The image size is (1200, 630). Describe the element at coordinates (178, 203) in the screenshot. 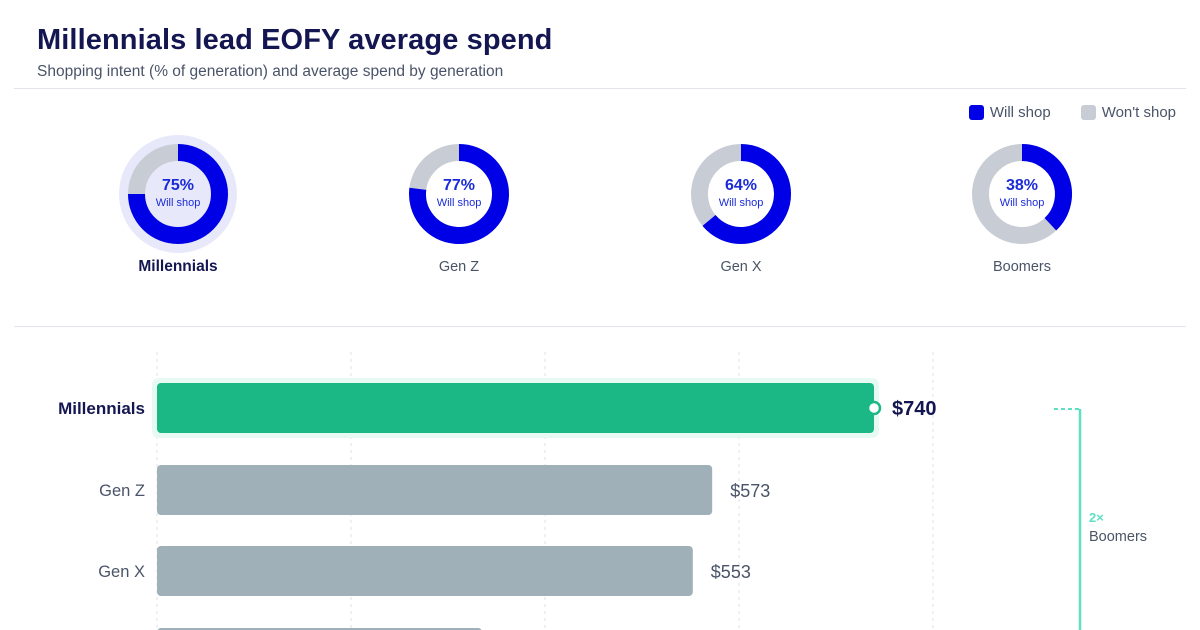

I see `donut-center-label-millennials: Will shop` at that location.